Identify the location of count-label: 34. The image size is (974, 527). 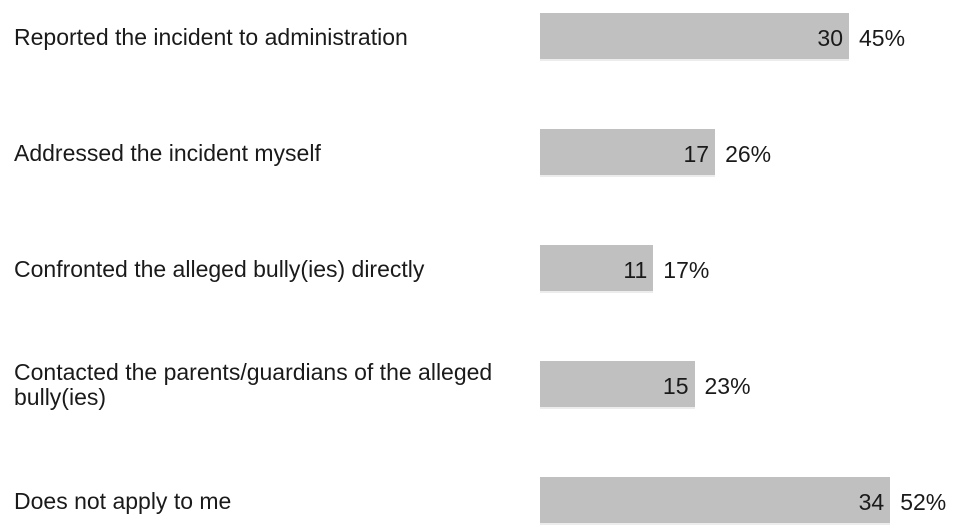
(871, 502).